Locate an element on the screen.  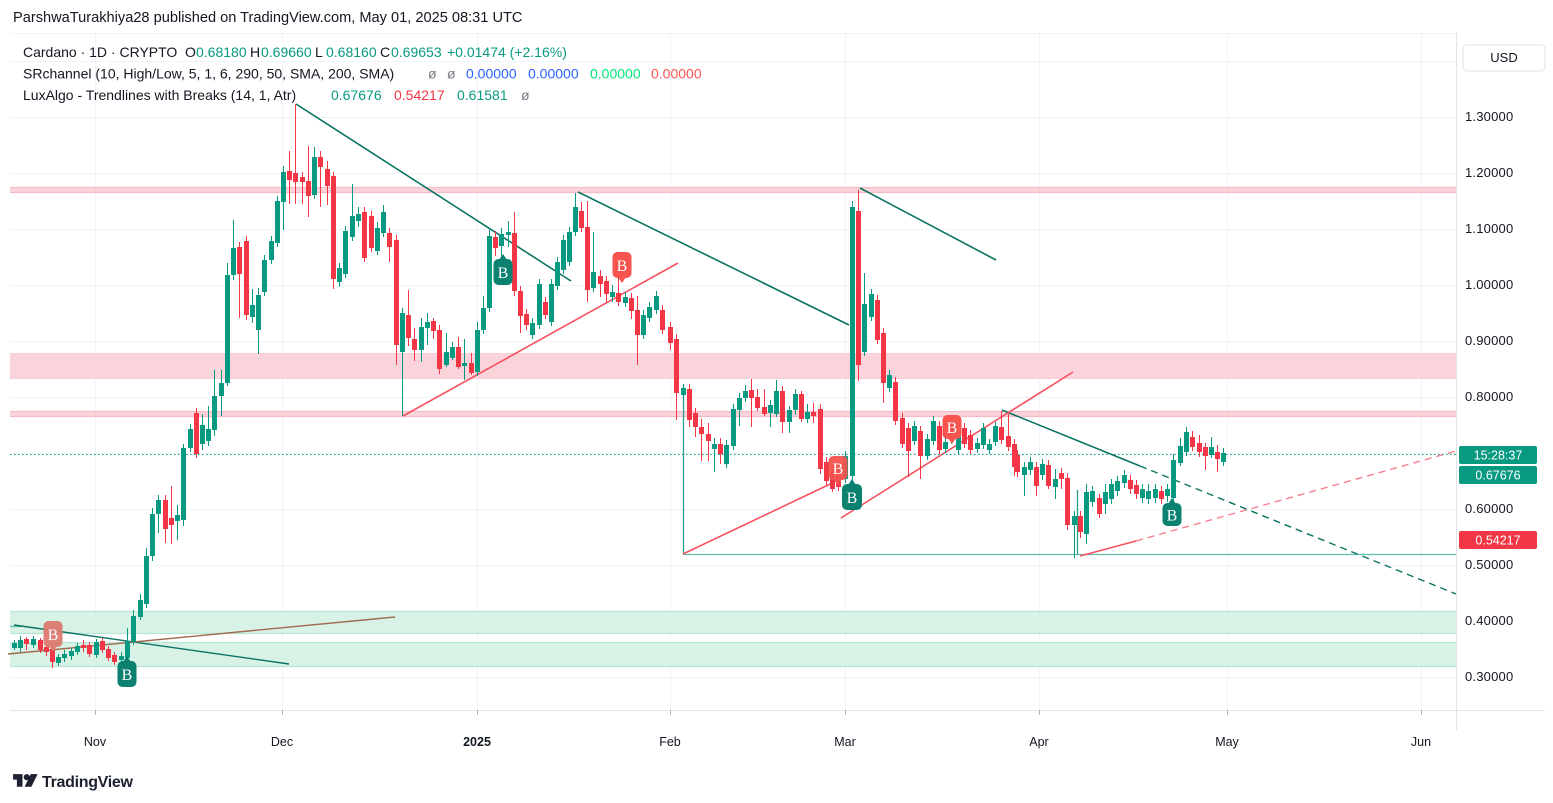
svg-text: 0.69653 is located at coordinates (416, 52).